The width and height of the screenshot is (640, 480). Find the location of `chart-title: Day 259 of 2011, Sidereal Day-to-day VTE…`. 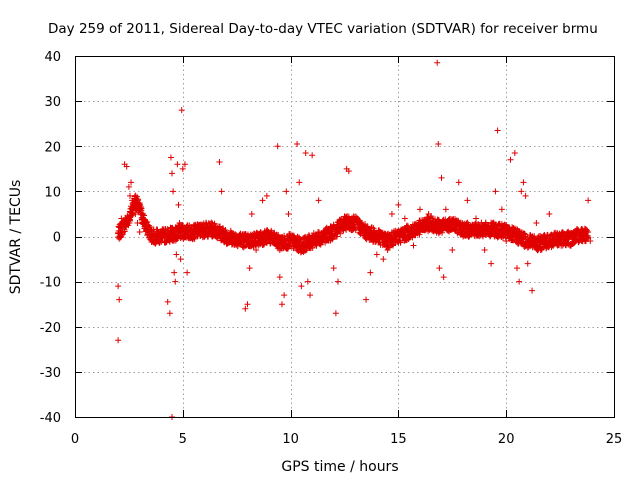

chart-title: Day 259 of 2011, Sidereal Day-to-day VTE… is located at coordinates (323, 29).